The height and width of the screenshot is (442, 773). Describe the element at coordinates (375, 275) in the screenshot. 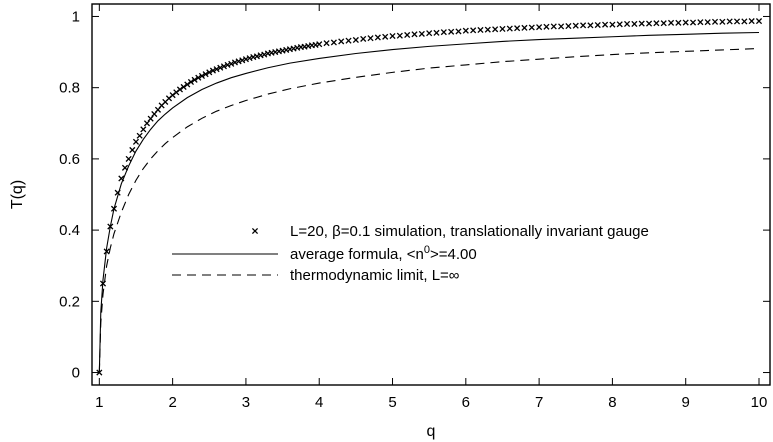

I see `legend-label-thermodynamic-limit: thermodynamic limit, L=∞` at that location.